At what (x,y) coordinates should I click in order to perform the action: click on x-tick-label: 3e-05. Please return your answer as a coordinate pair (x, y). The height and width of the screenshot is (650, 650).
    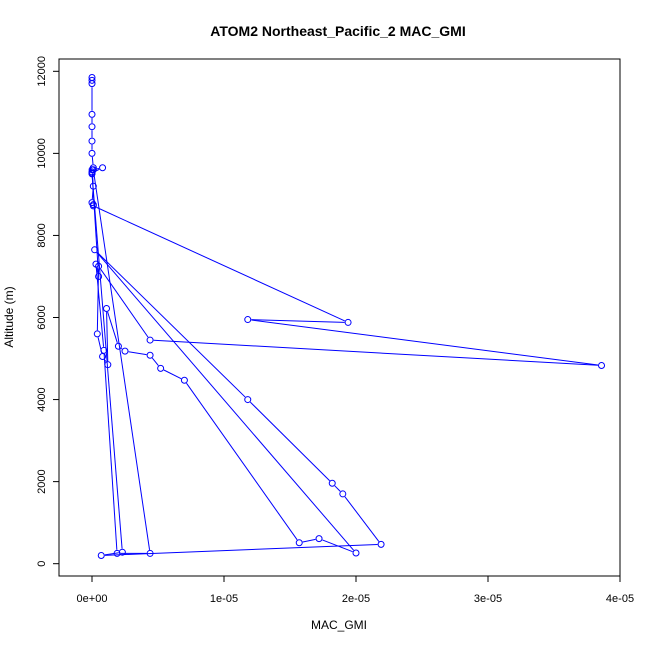
    Looking at the image, I should click on (488, 599).